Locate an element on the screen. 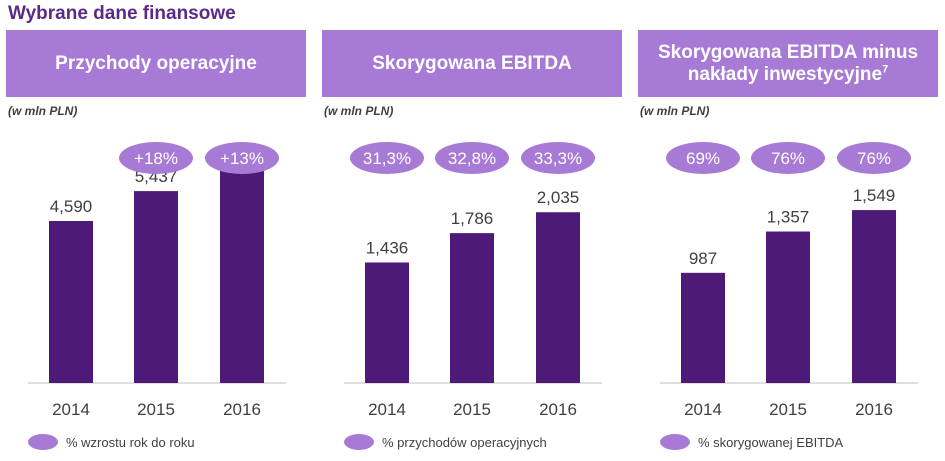 This screenshot has height=461, width=945. badge-label: +18% is located at coordinates (156, 158).